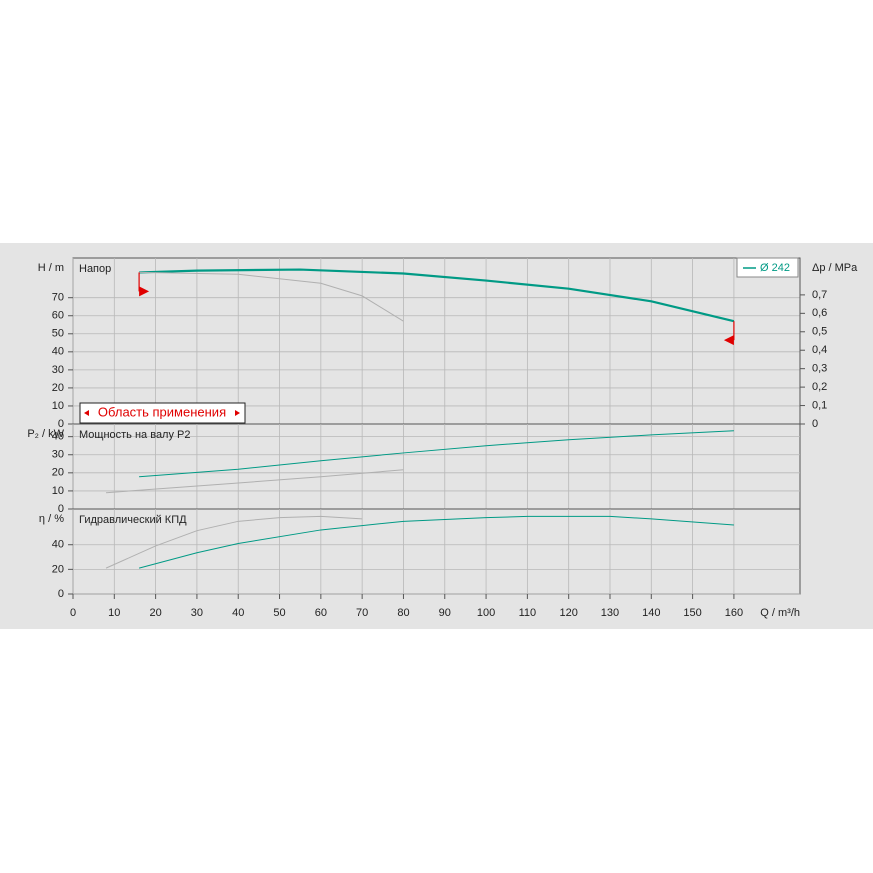  I want to click on x-tick-label: 50, so click(279, 613).